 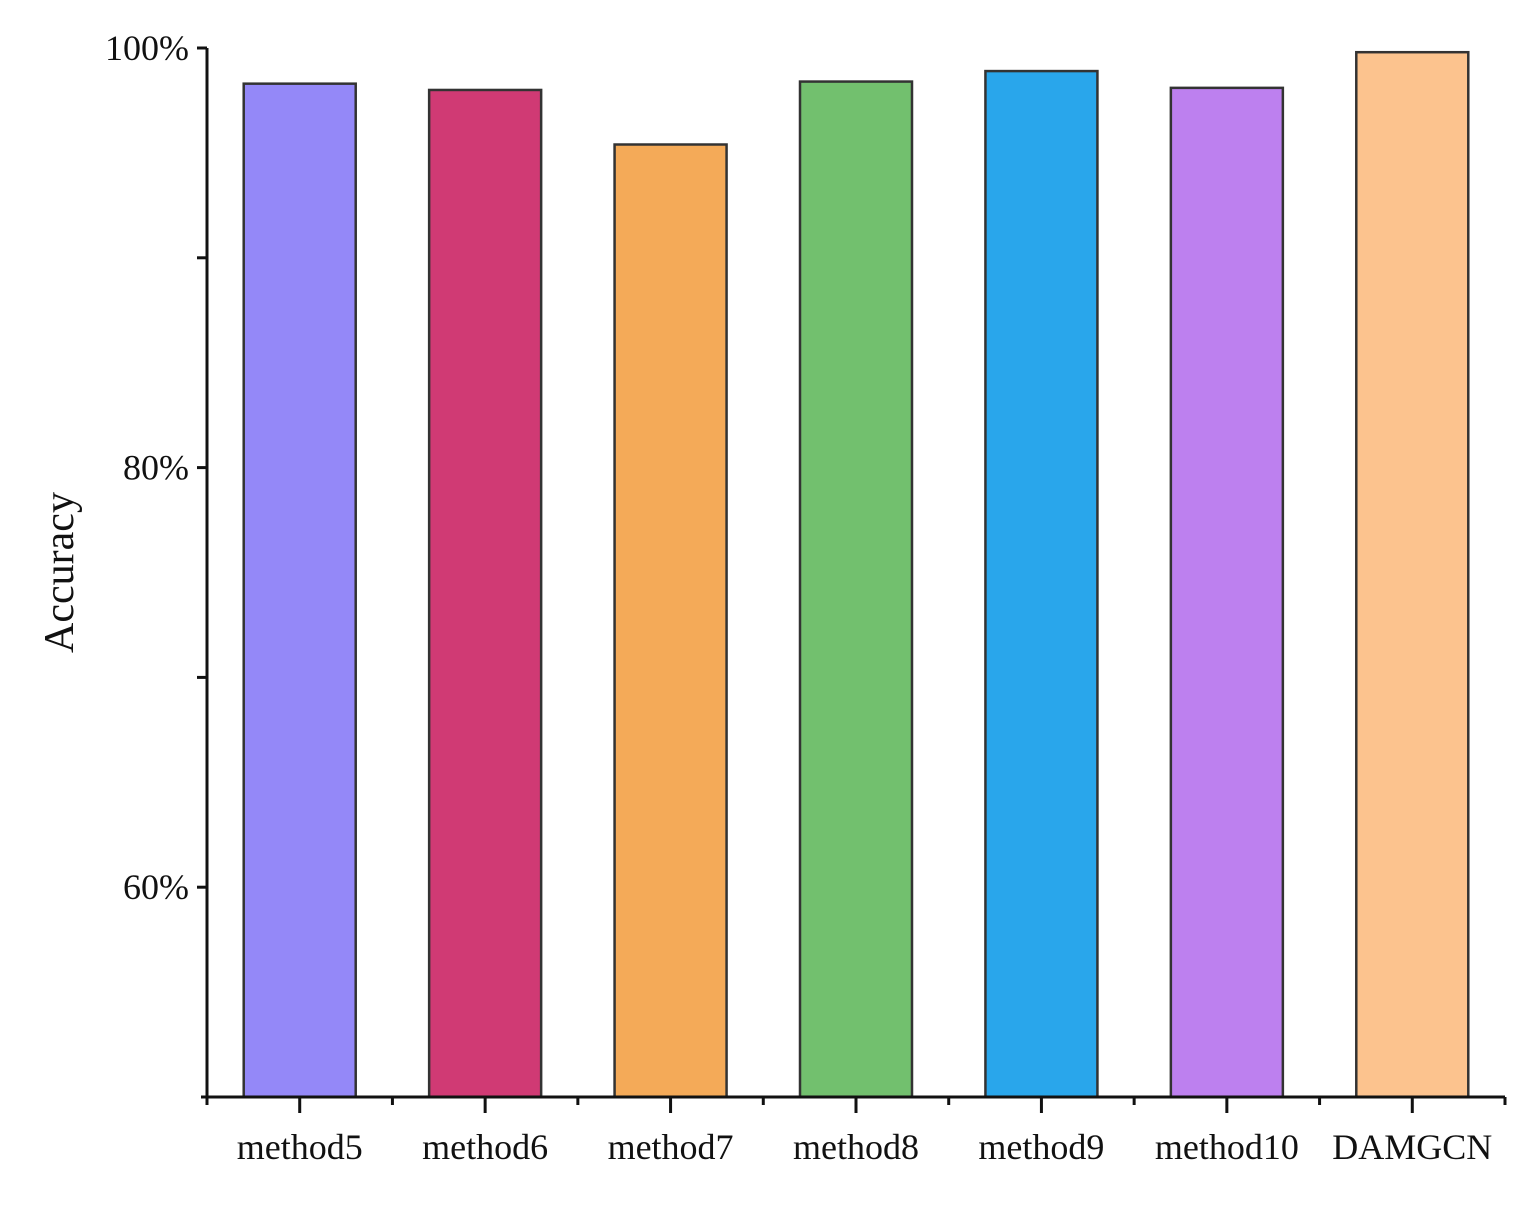 I want to click on bar-method6, so click(x=485, y=593).